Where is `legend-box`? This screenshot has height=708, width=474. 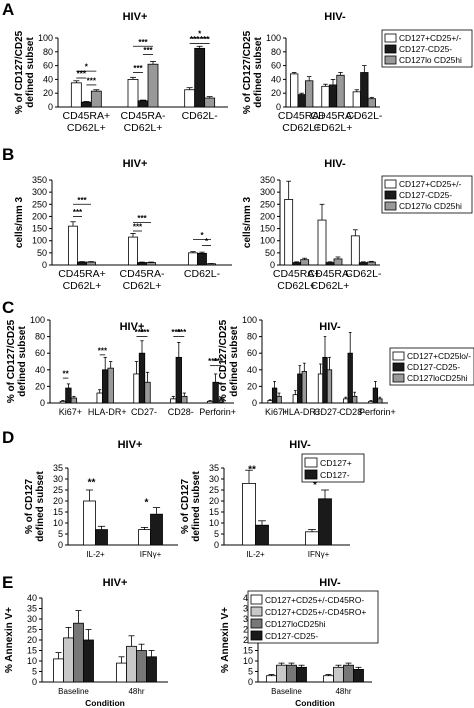 legend-box is located at coordinates (313, 617).